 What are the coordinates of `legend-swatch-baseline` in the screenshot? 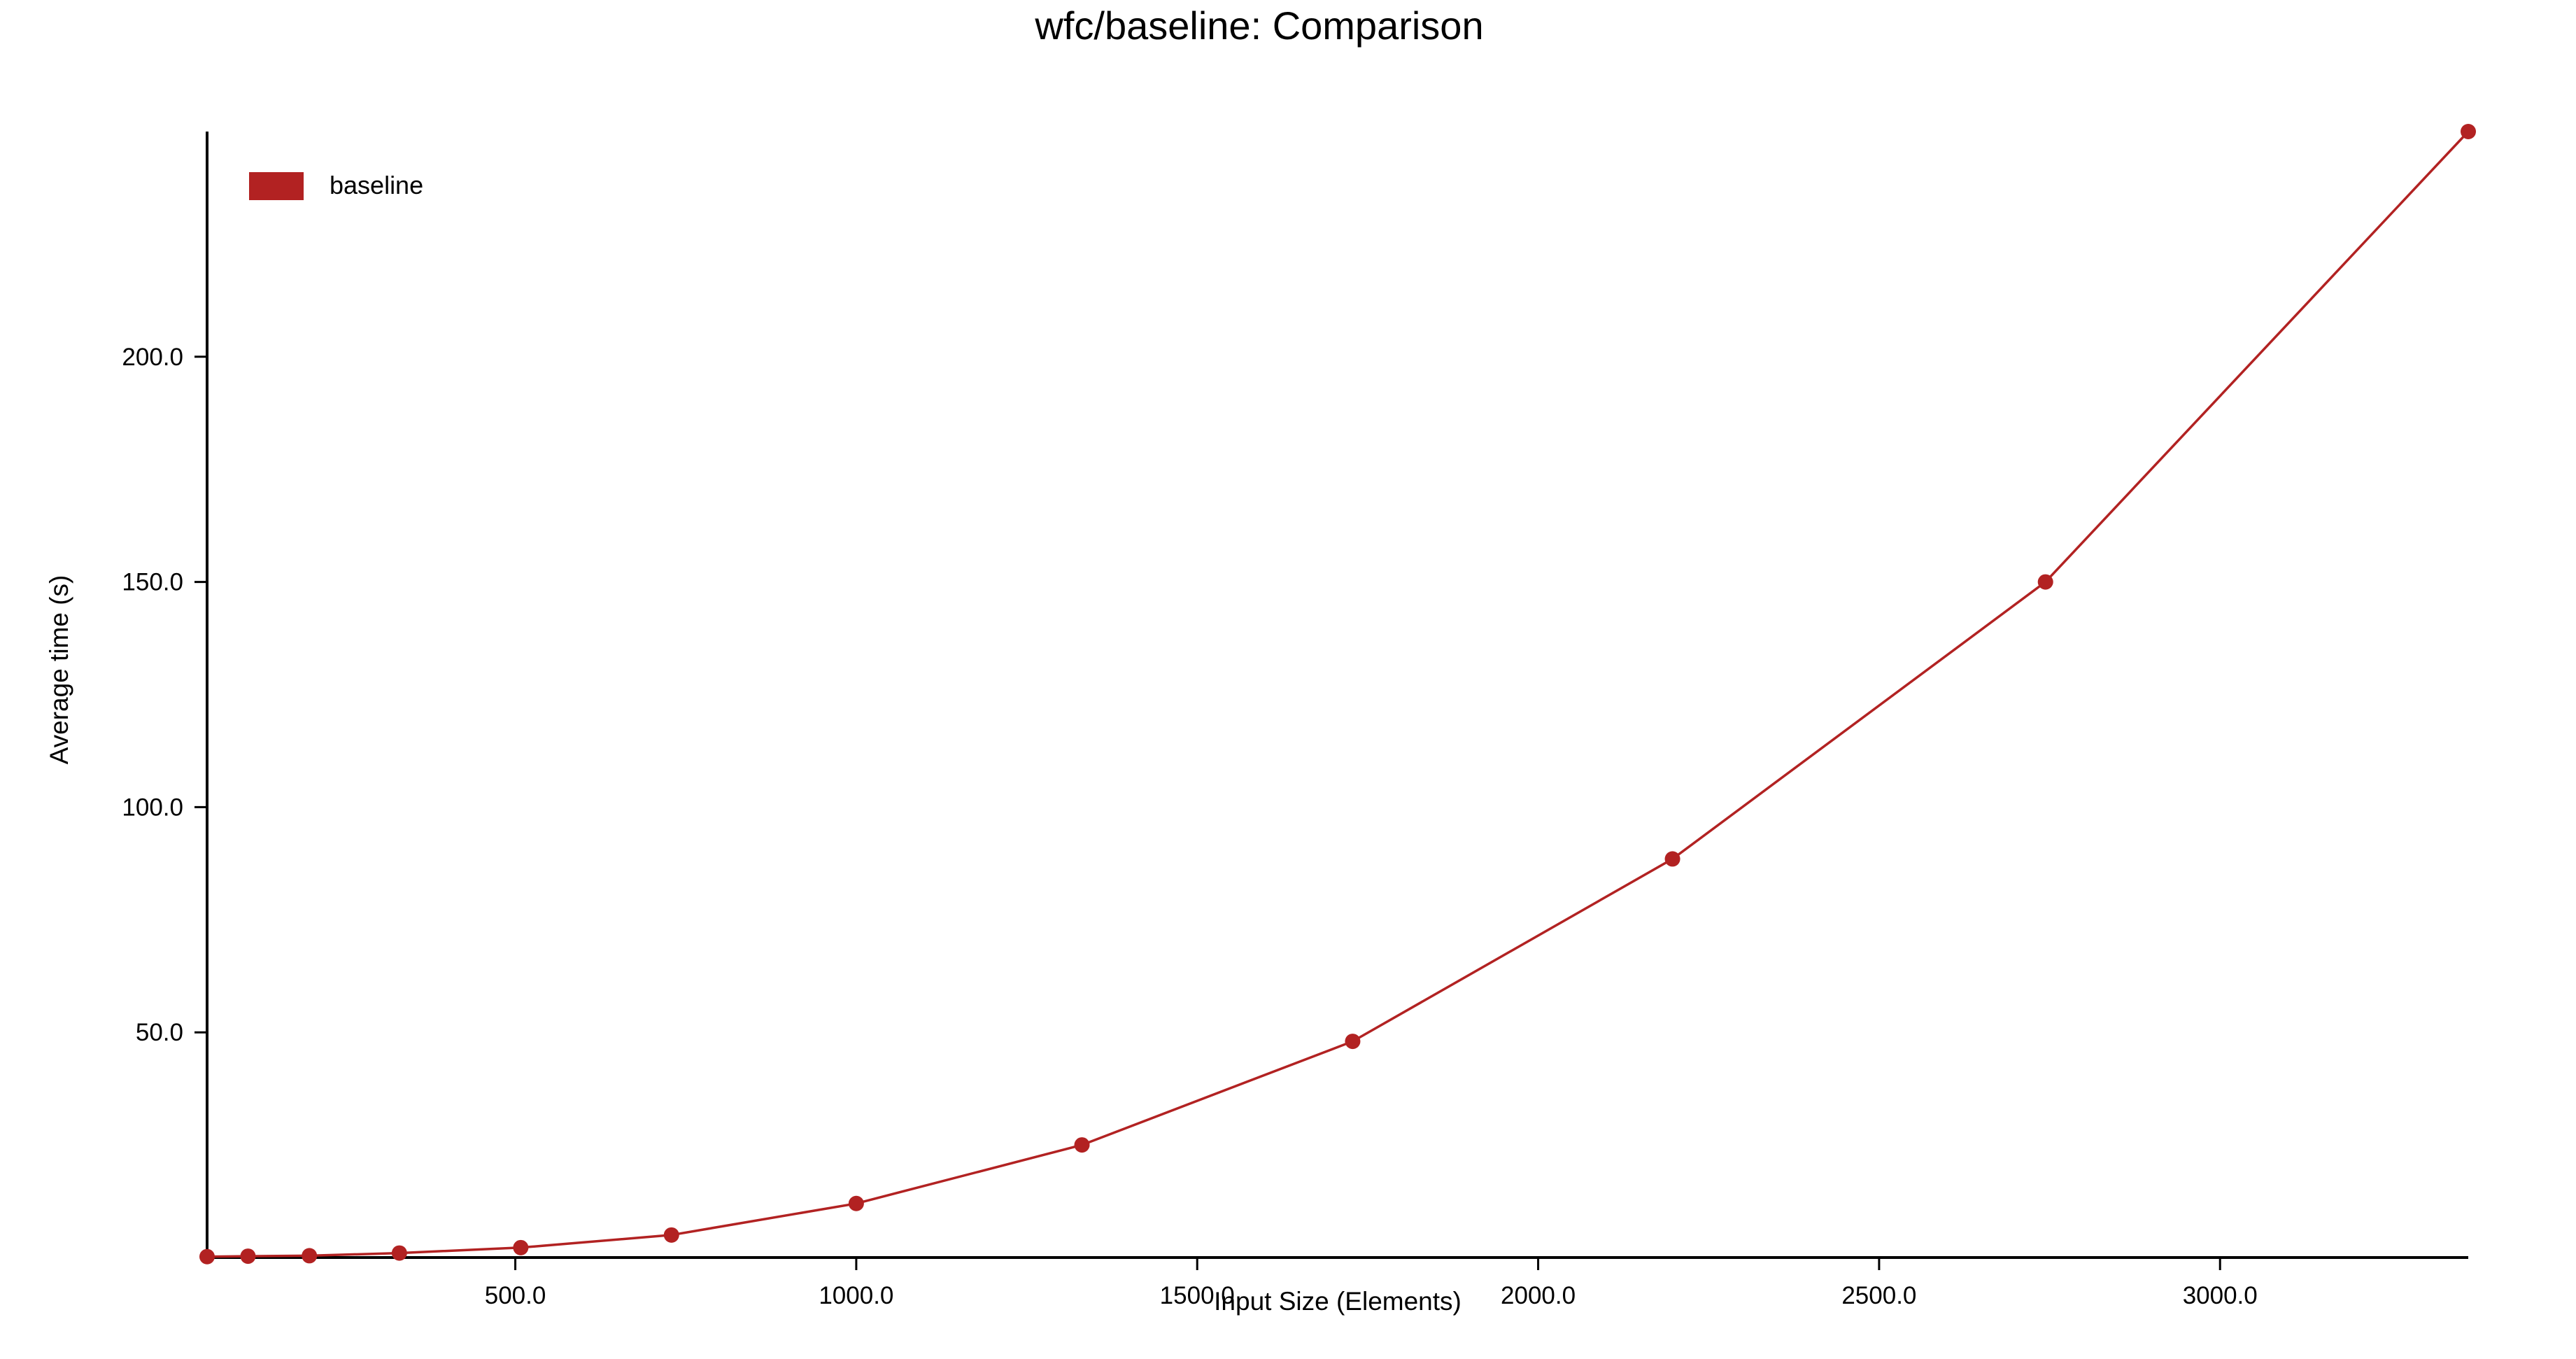 It's located at (276, 186).